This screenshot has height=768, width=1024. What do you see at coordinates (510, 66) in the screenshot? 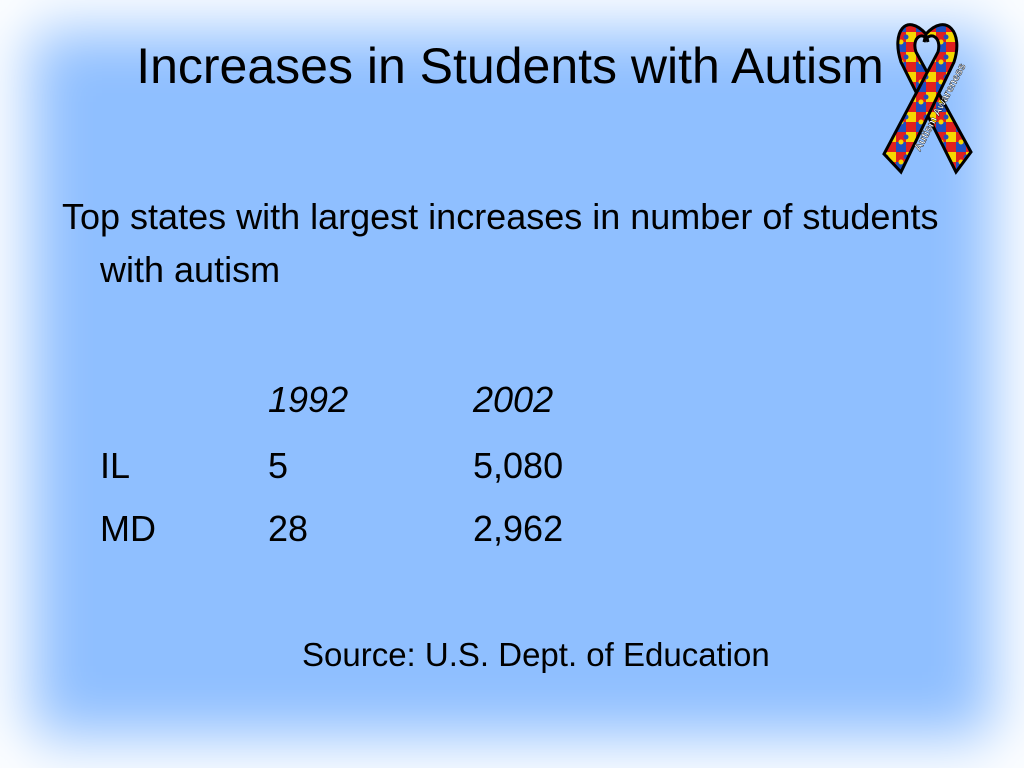
I see `slide-title: Increases in Students with Autism` at bounding box center [510, 66].